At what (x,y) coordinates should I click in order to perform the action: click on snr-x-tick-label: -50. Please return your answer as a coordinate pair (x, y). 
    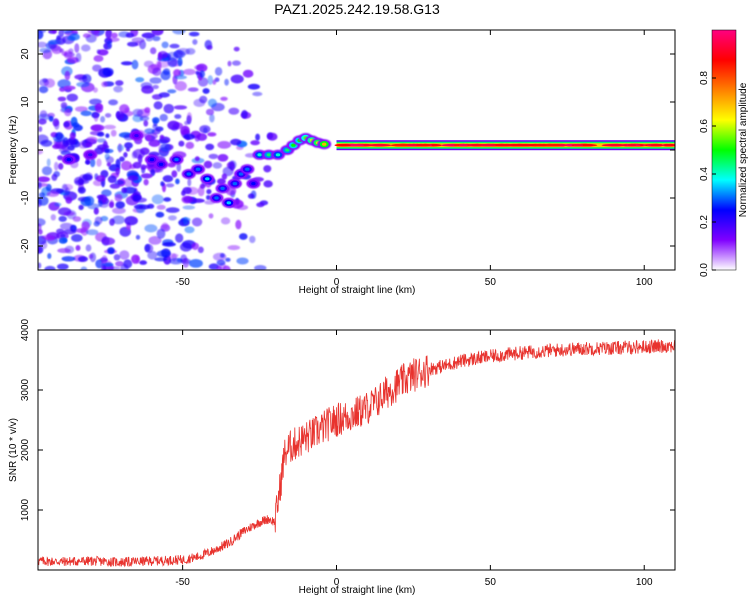
    Looking at the image, I should click on (182, 582).